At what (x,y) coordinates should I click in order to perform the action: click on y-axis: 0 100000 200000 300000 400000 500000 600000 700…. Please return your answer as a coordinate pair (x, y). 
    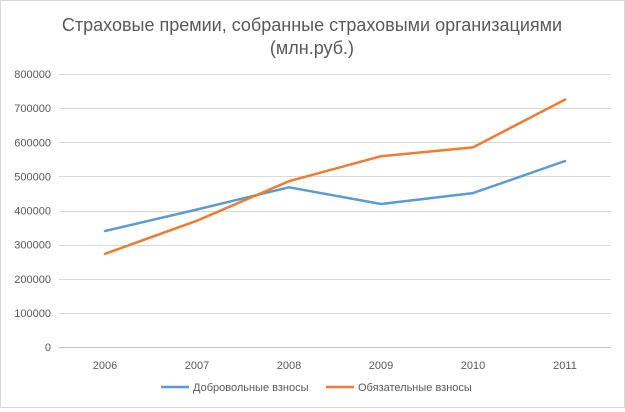
    Looking at the image, I should click on (32, 211).